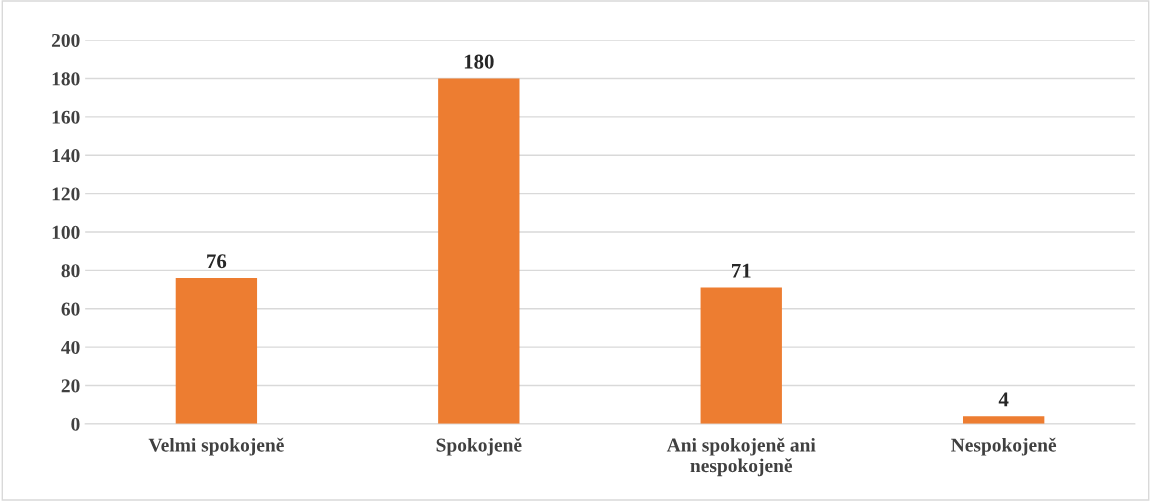 Image resolution: width=1151 pixels, height=501 pixels. I want to click on x-tick-label: Velmi spokojeně, so click(216, 446).